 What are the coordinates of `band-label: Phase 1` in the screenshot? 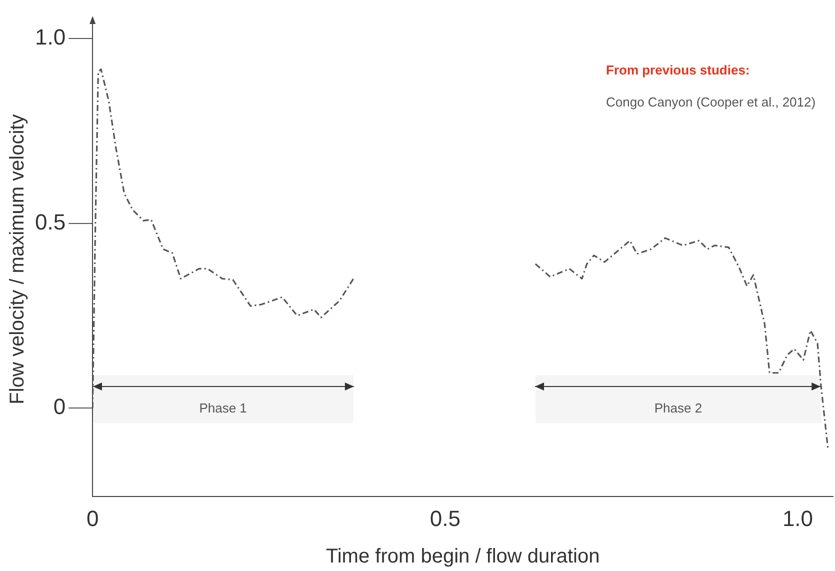 It's located at (223, 408).